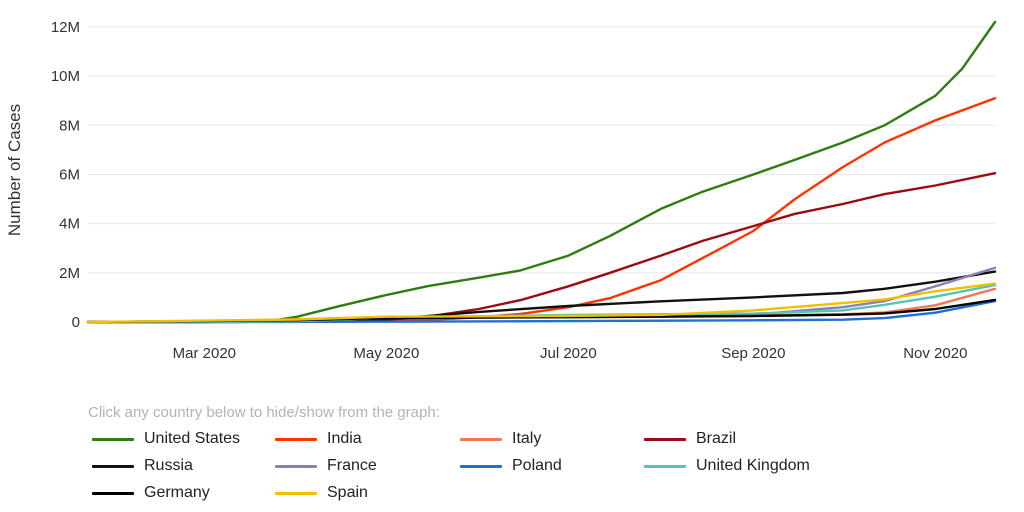  What do you see at coordinates (14, 170) in the screenshot?
I see `y-axis-label: Number of Cases` at bounding box center [14, 170].